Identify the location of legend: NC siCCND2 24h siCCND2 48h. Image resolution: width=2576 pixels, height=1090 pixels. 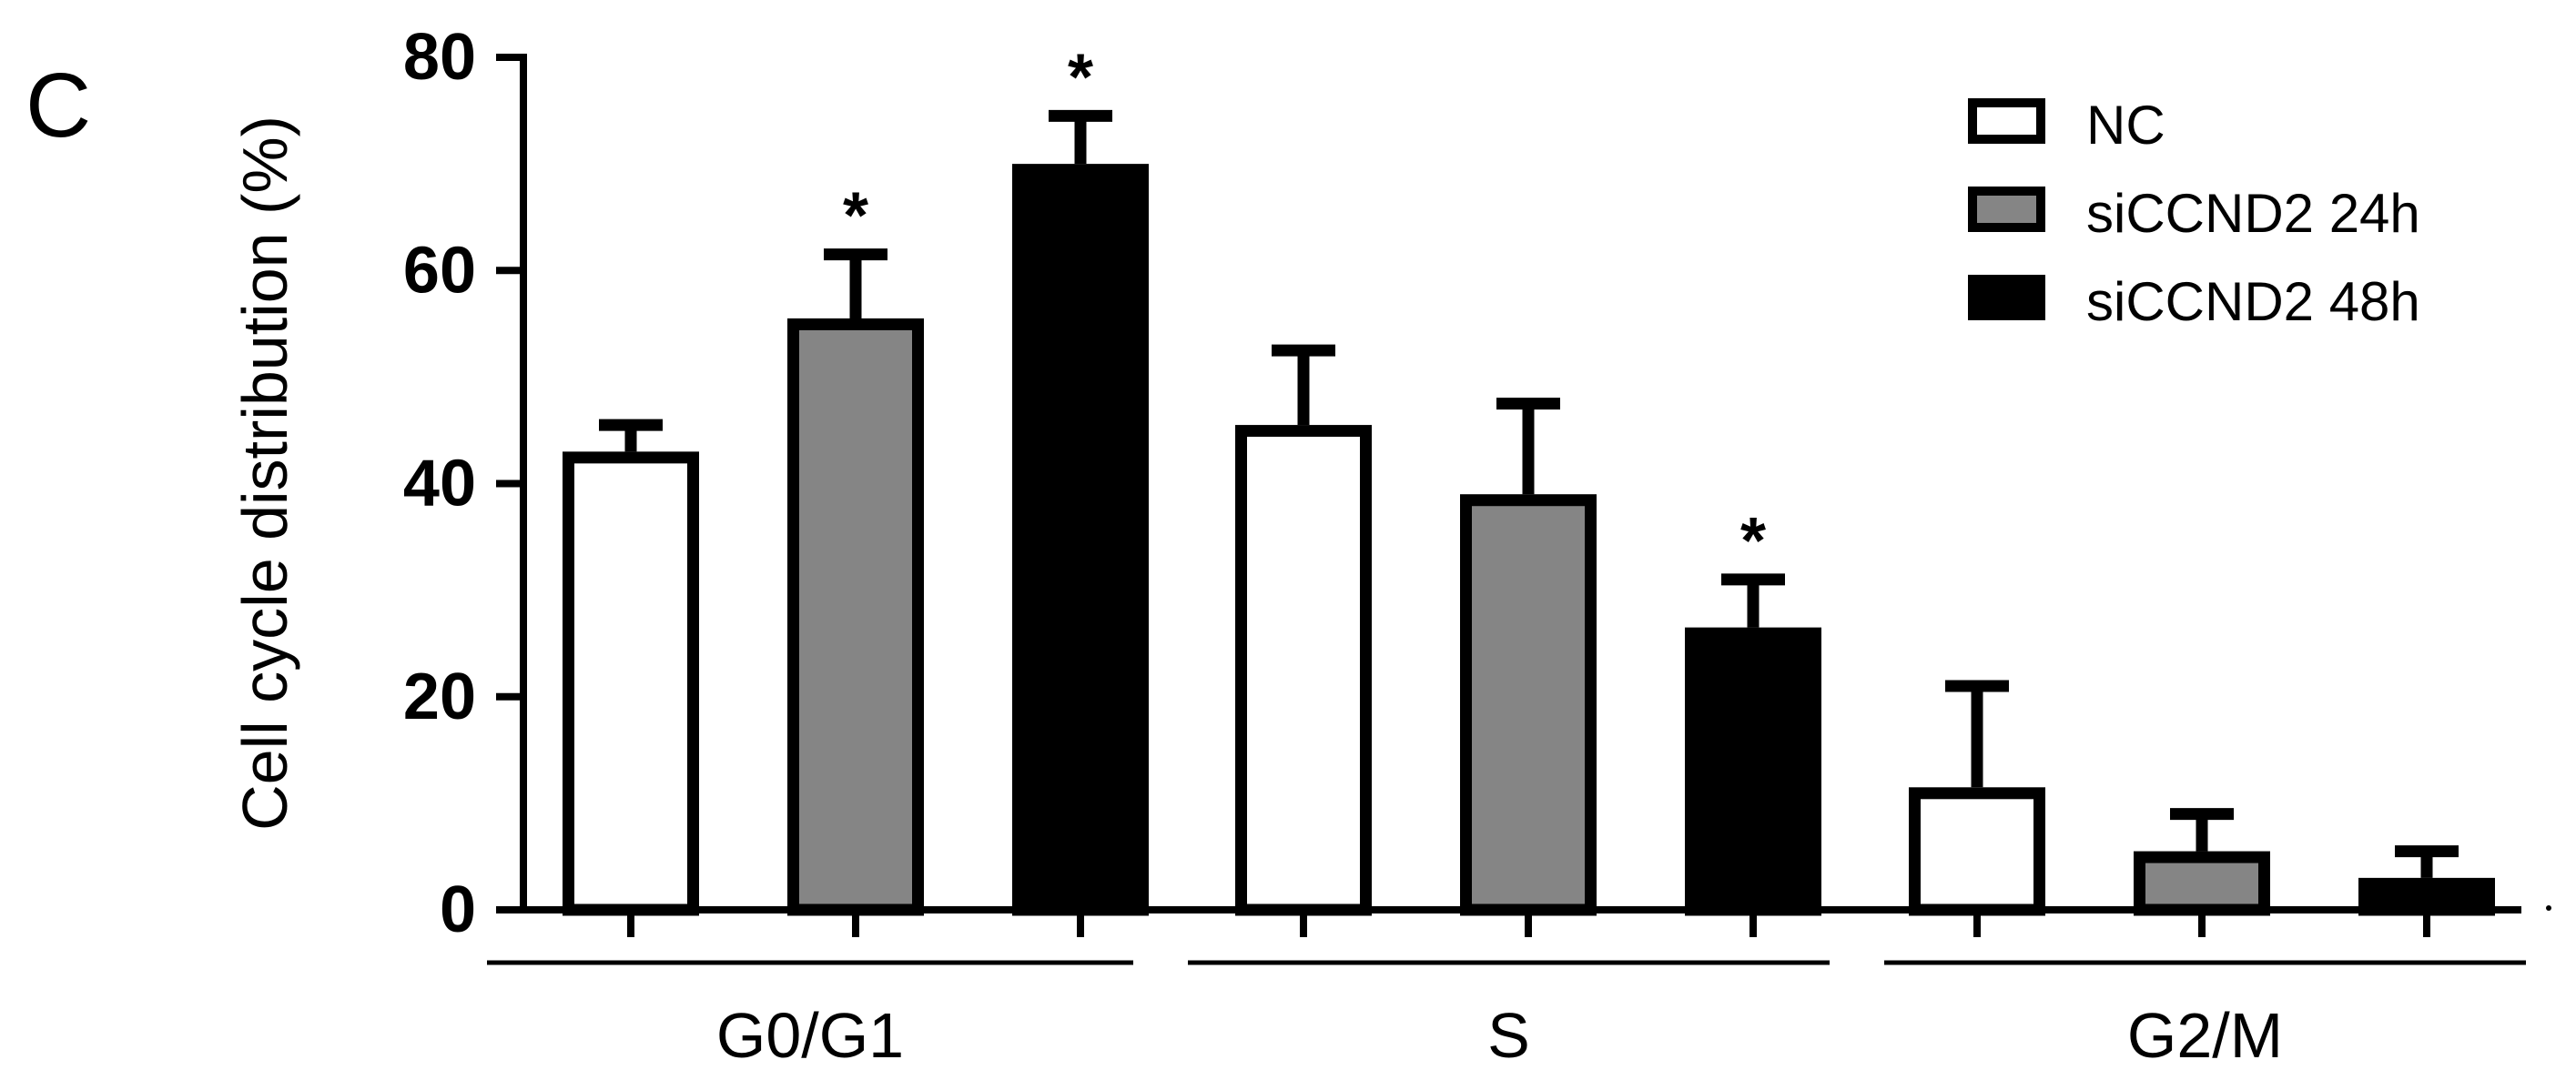
(2194, 213).